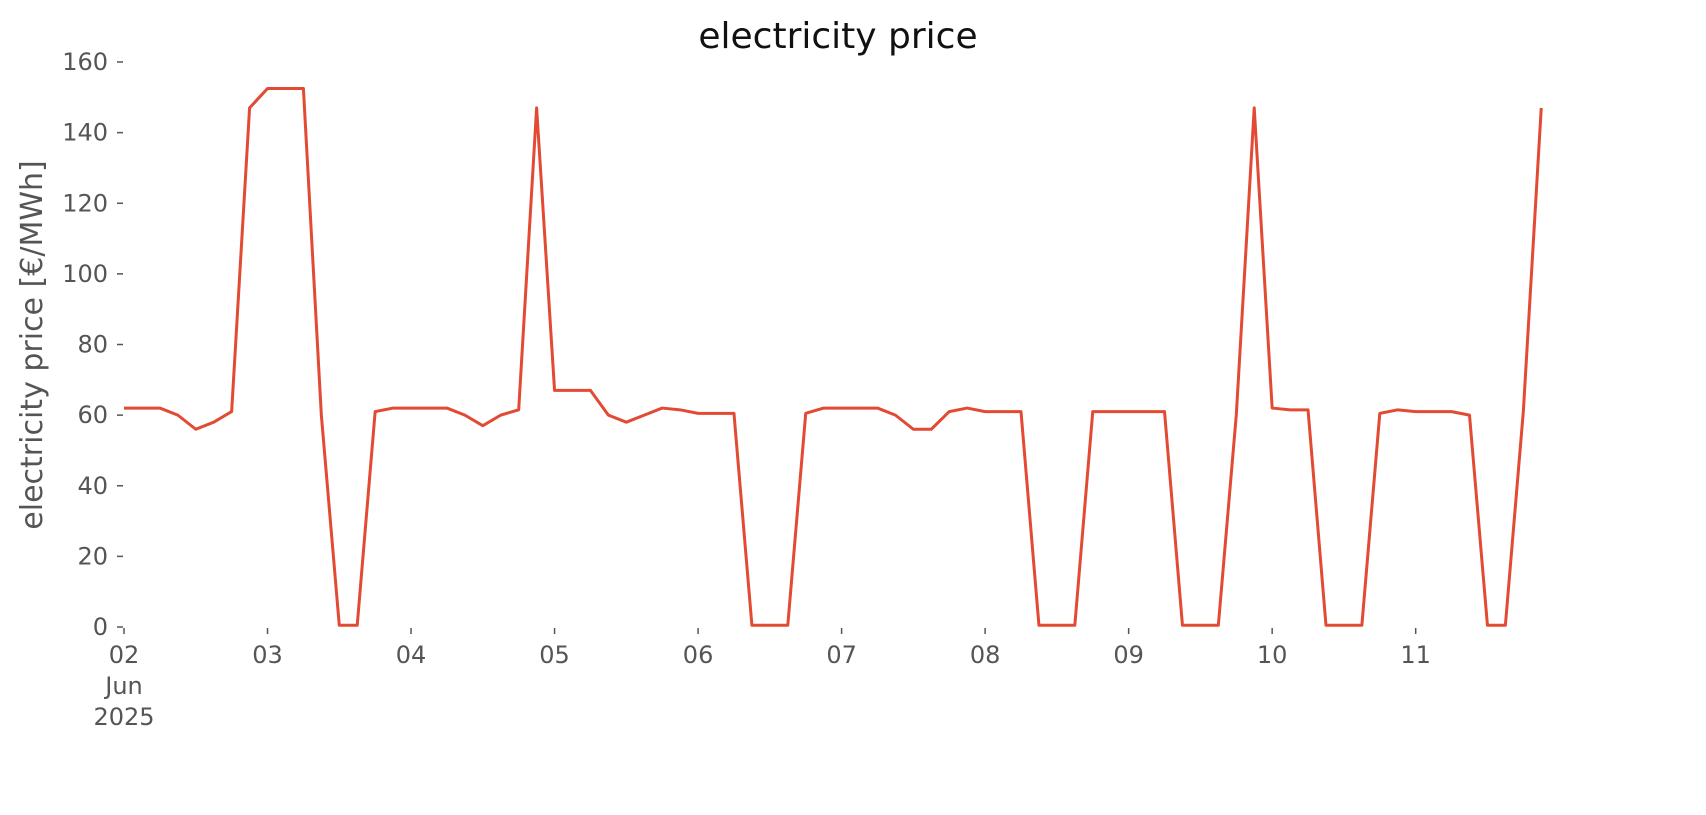 Image resolution: width=1706 pixels, height=815 pixels. What do you see at coordinates (92, 345) in the screenshot?
I see `y-tick-label: 80` at bounding box center [92, 345].